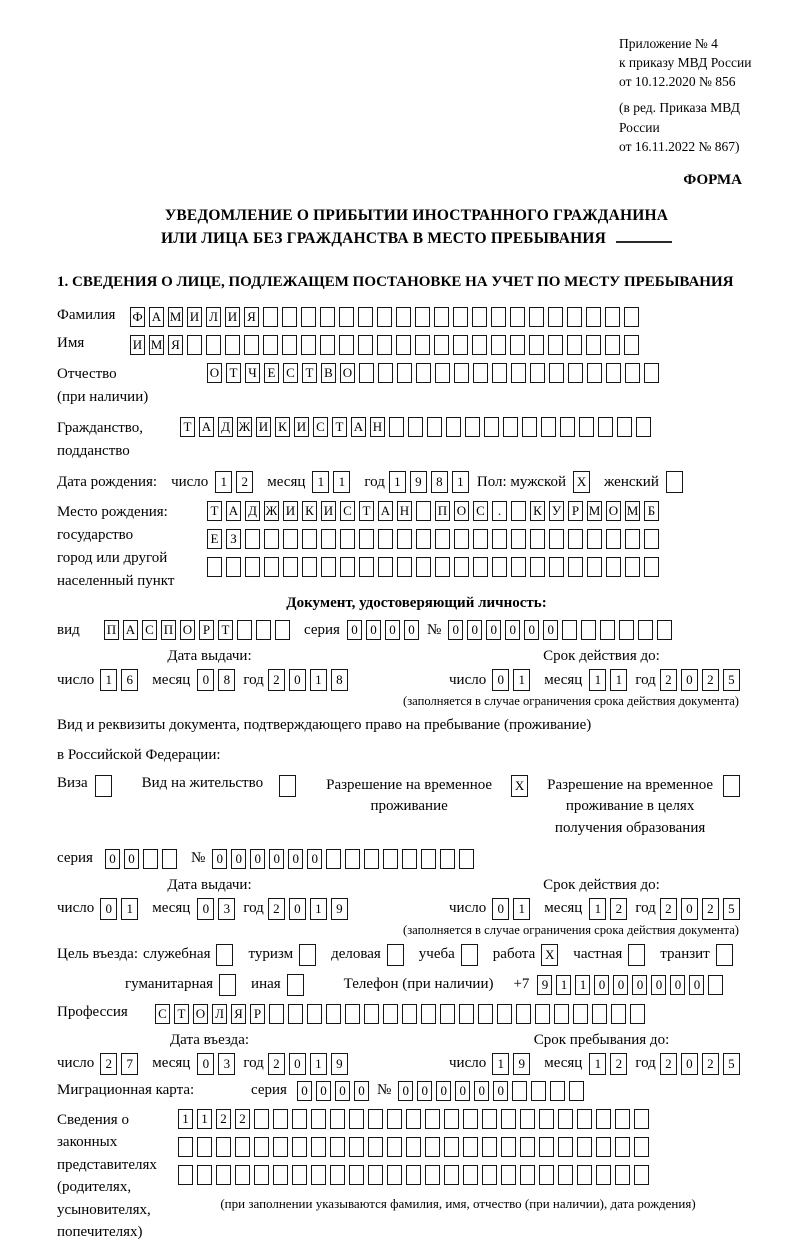 The image size is (800, 1244). I want to click on form-cell: Л, so click(219, 1013).